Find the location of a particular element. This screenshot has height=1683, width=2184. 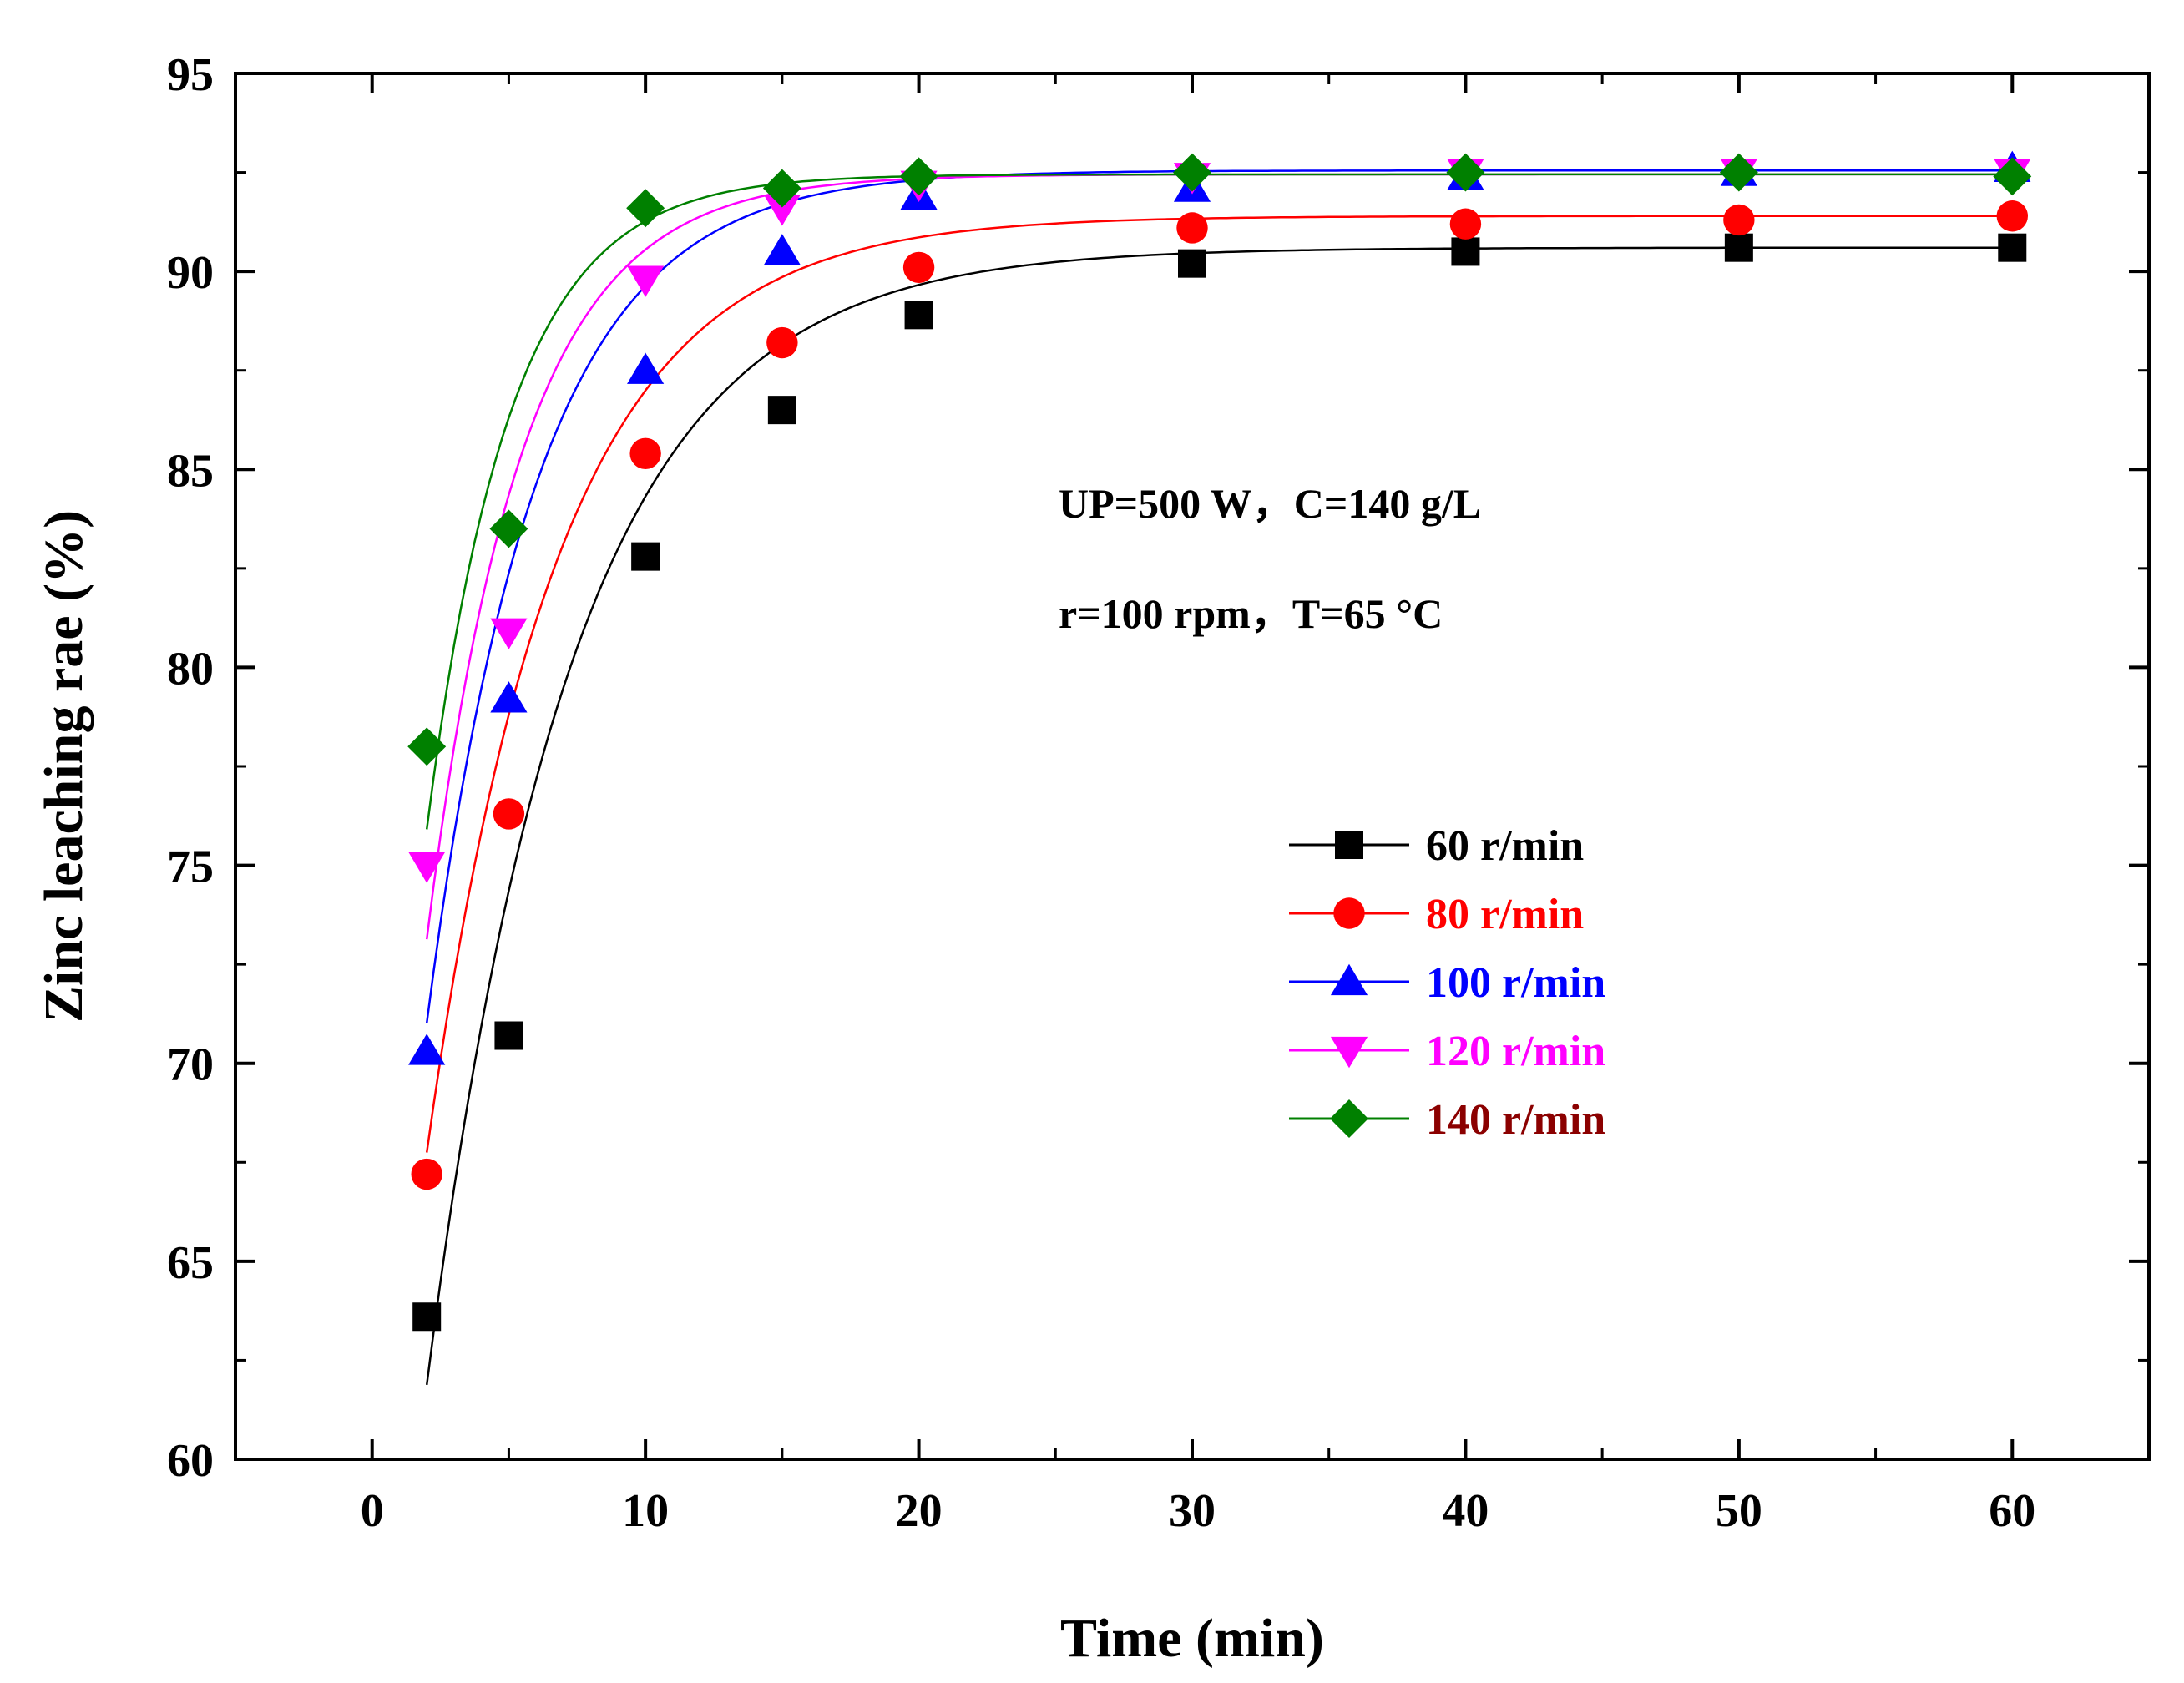

y-tick-label: 95 is located at coordinates (190, 75).